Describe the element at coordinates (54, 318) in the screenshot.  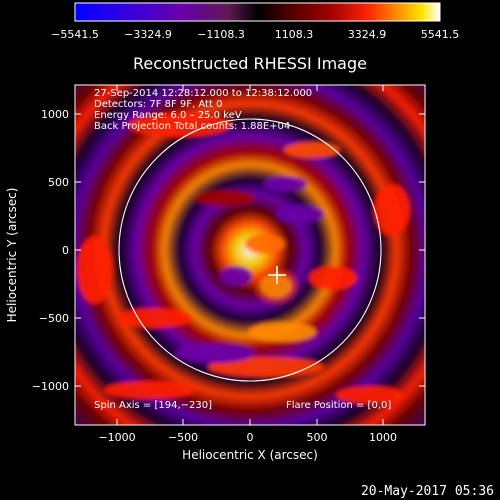
I see `y-tick-label-4: −500` at that location.